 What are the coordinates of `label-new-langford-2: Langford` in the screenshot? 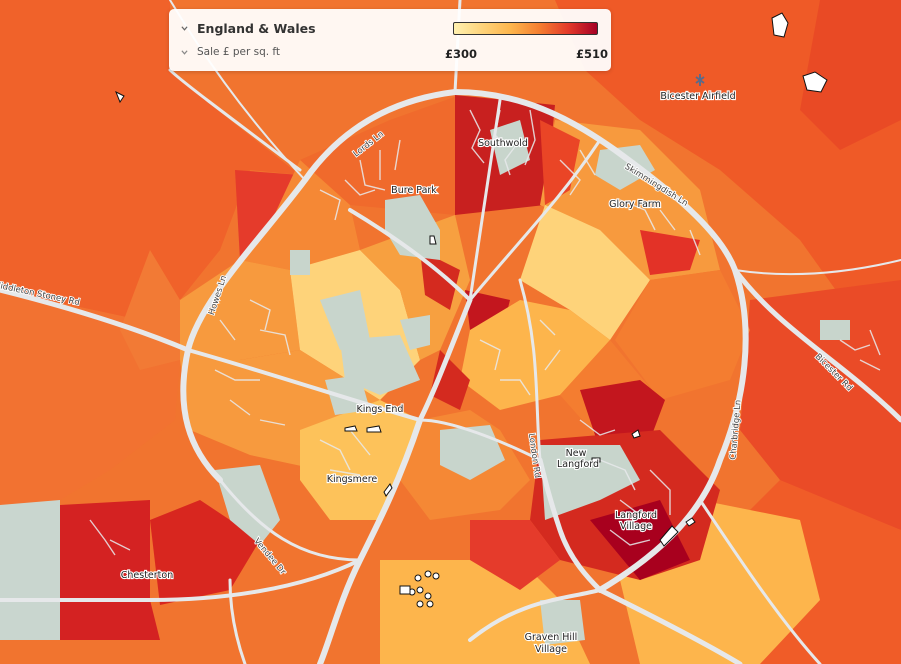 It's located at (578, 464).